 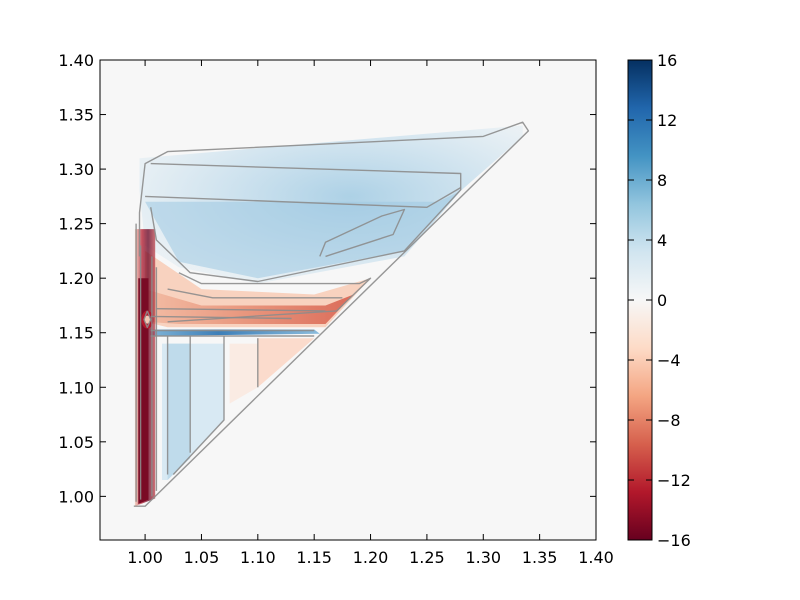 What do you see at coordinates (76, 169) in the screenshot?
I see `y-tick-label: 1.30` at bounding box center [76, 169].